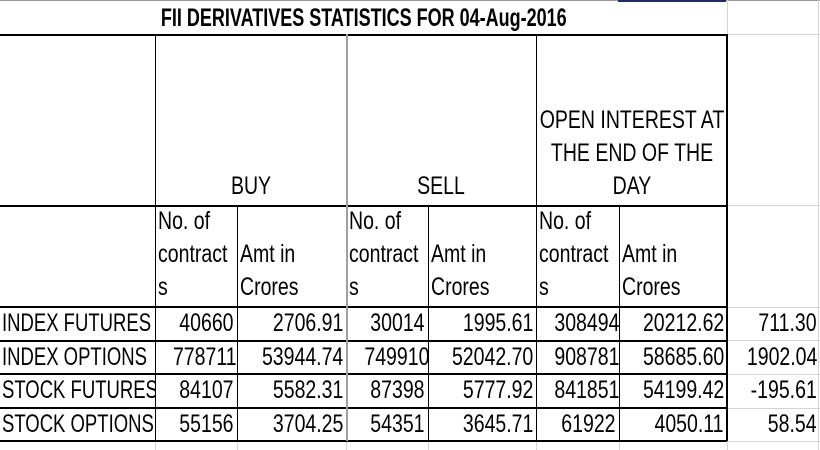  I want to click on cell-text: 2706.91, so click(307, 323).